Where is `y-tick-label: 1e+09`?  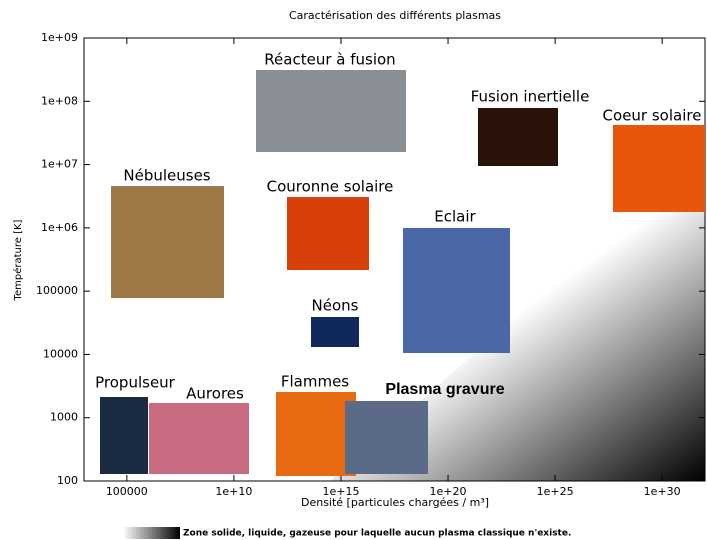 y-tick-label: 1e+09 is located at coordinates (59, 37).